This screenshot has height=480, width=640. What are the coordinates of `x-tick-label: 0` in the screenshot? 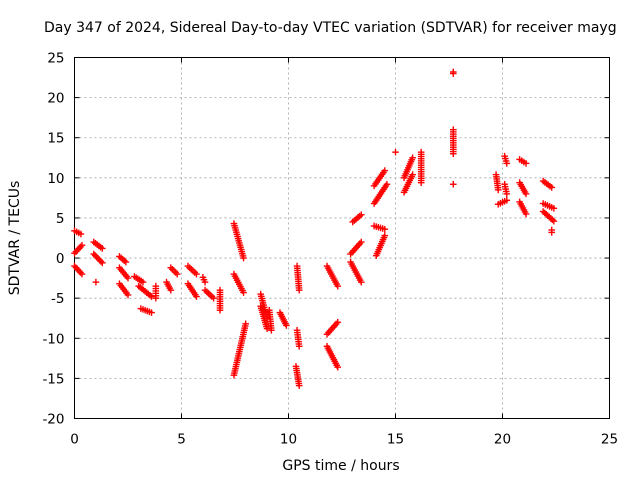 It's located at (74, 440).